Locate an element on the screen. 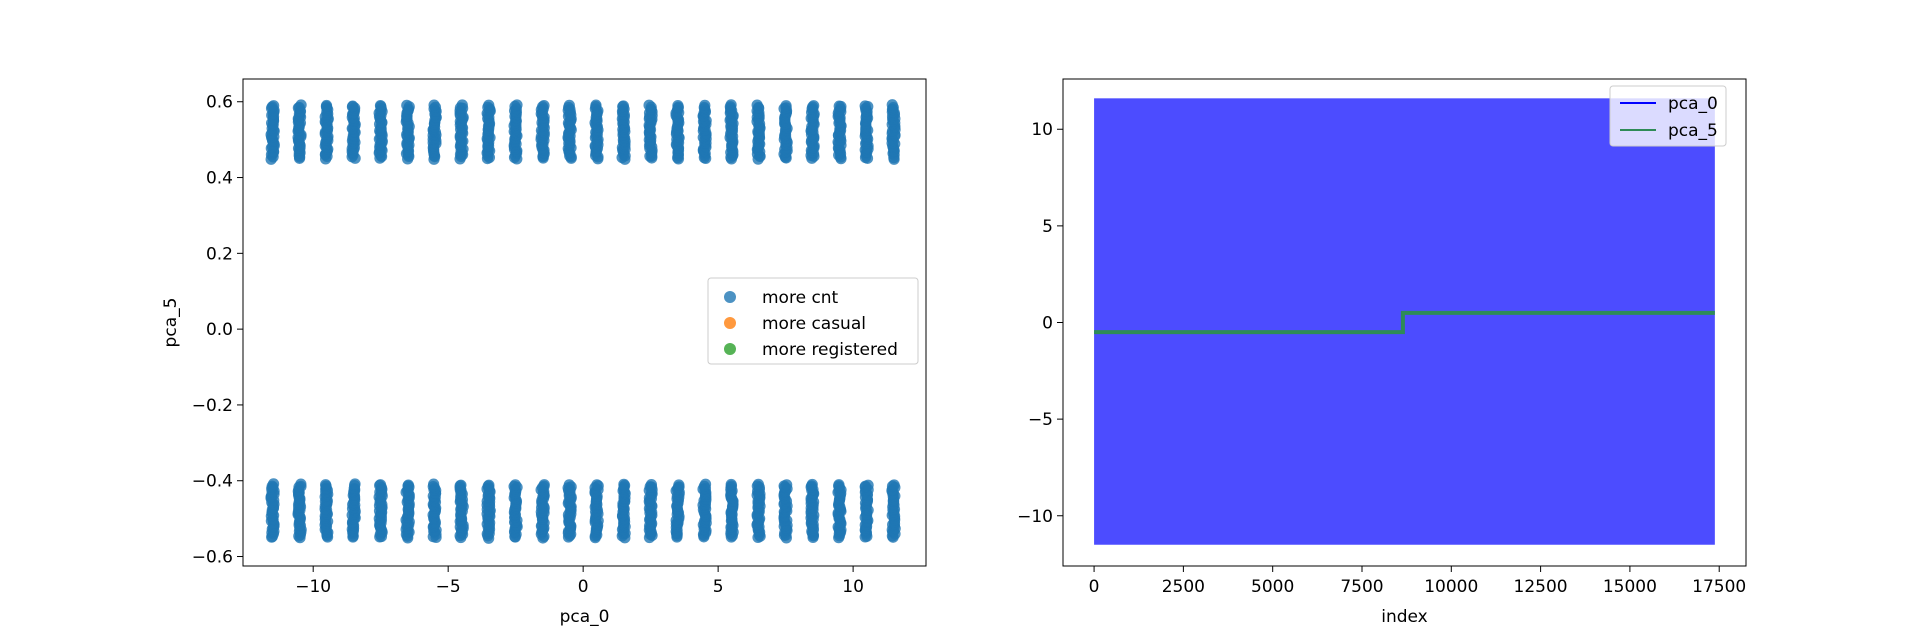 This screenshot has width=1920, height=640. line-x-tick-label: 5000 is located at coordinates (1272, 587).